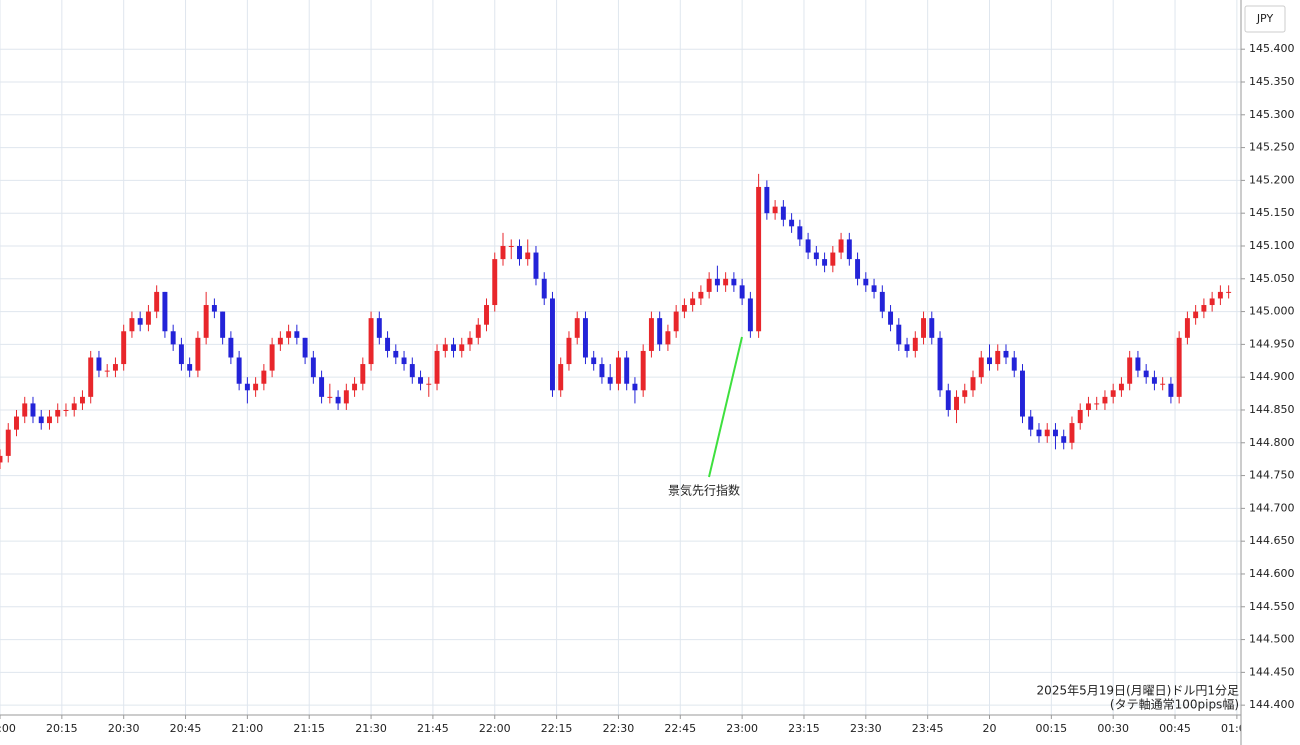 The image size is (1300, 745). Describe the element at coordinates (1138, 691) in the screenshot. I see `note: 2025年5月19日(月曜日)ドル円1分足` at that location.